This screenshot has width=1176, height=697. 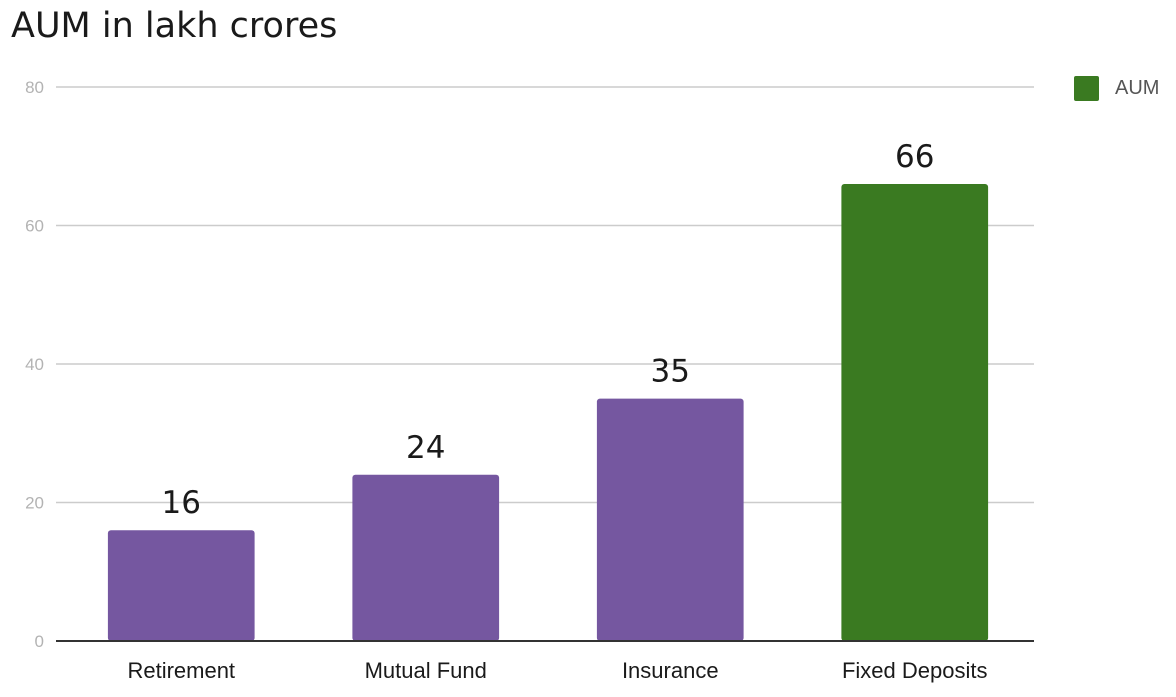 I want to click on bar-retirement, so click(x=181, y=585).